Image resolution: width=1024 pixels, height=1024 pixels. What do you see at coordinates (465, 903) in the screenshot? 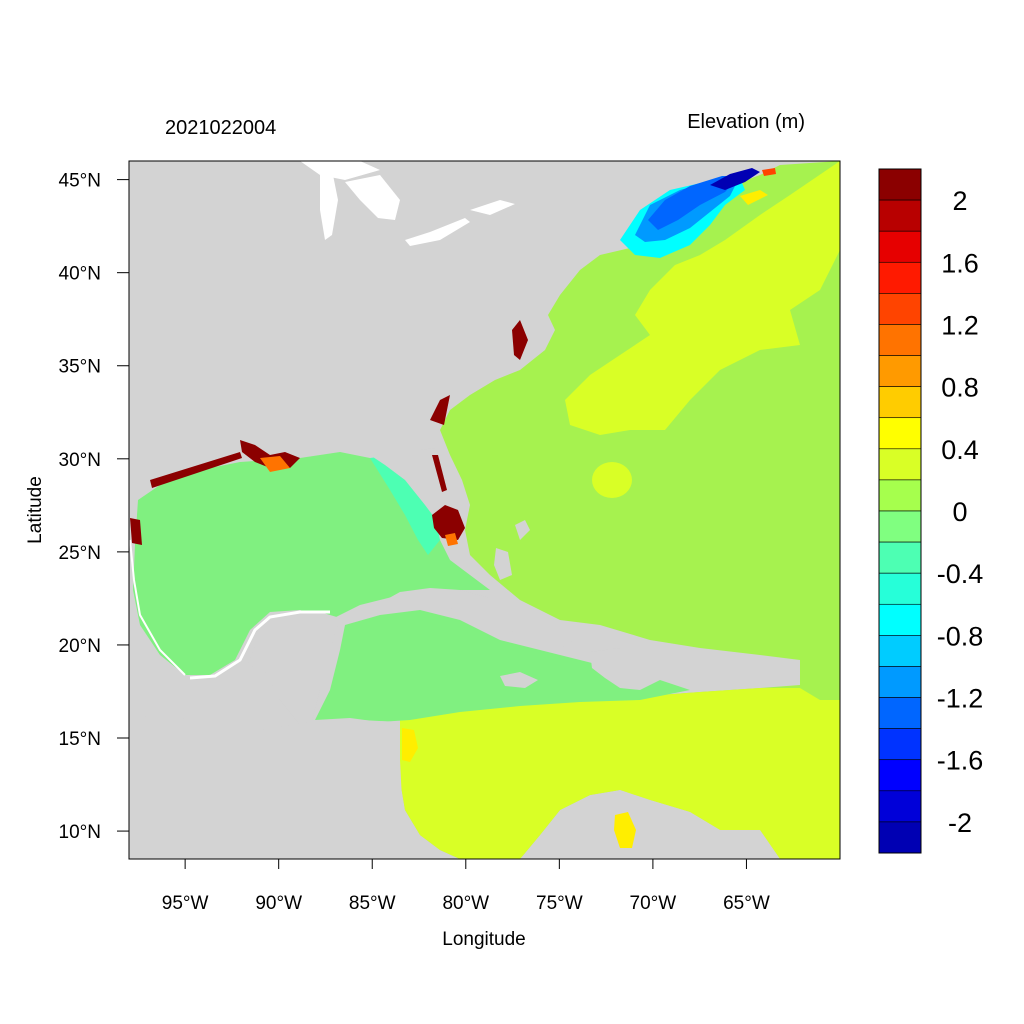
I see `lon-tick-label: 80°W` at bounding box center [465, 903].